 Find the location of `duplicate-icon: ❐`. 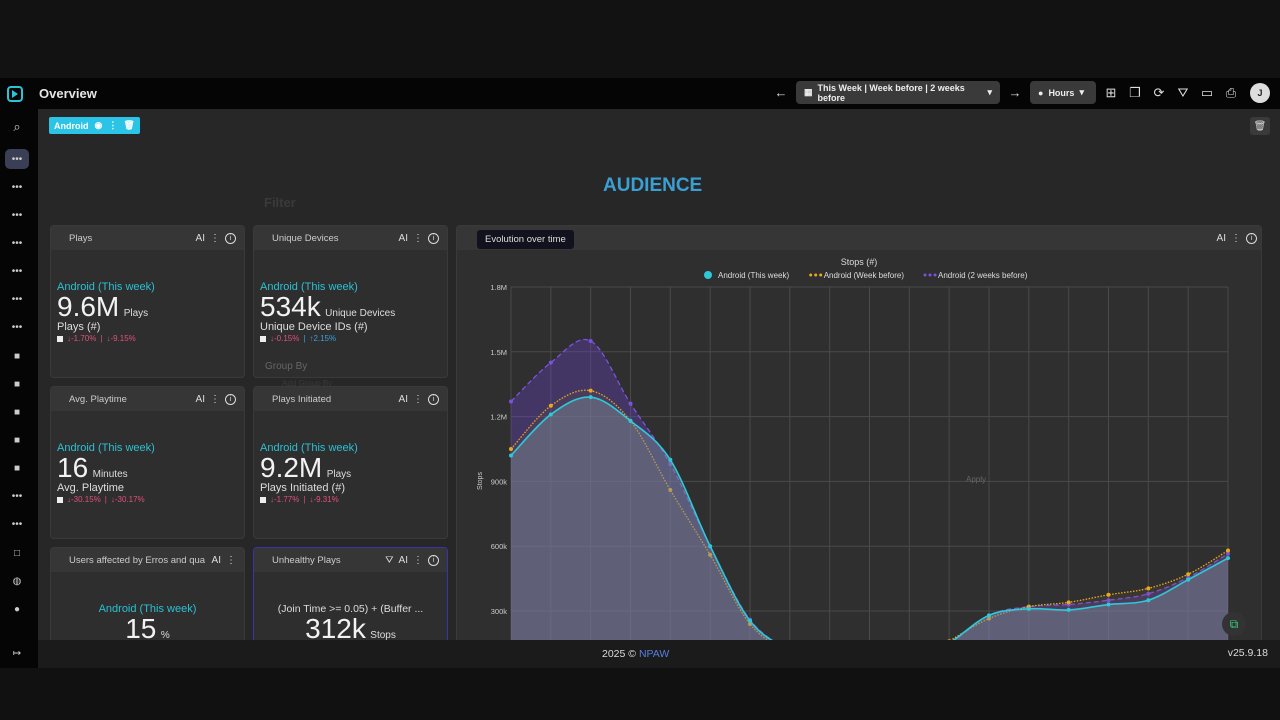

duplicate-icon: ❐ is located at coordinates (1135, 92).